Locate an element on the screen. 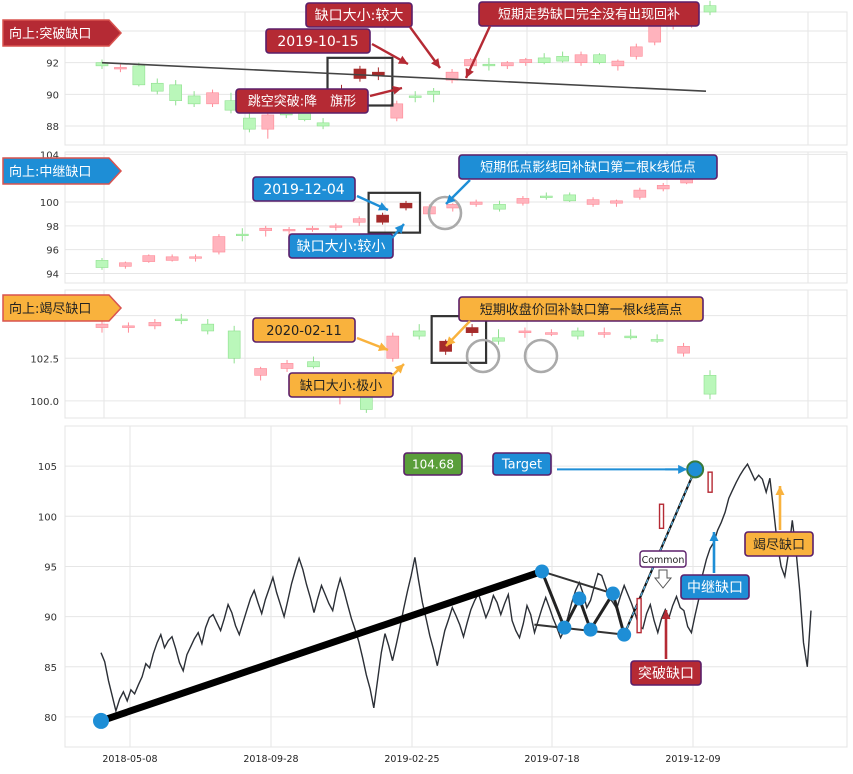 This screenshot has height=774, width=853. arrow-breakaway-gap-head is located at coordinates (666, 614).